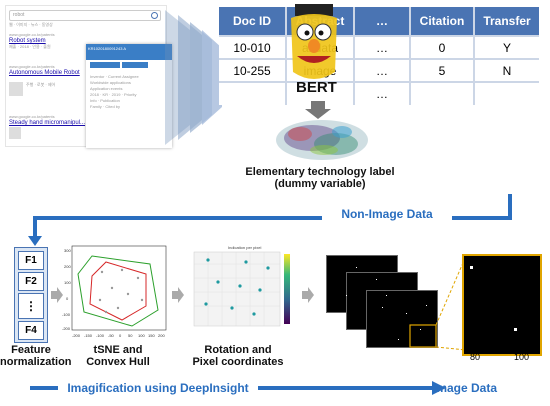 Image resolution: width=550 pixels, height=406 pixels. What do you see at coordinates (442, 47) in the screenshot?
I see `cell: 0` at bounding box center [442, 47].